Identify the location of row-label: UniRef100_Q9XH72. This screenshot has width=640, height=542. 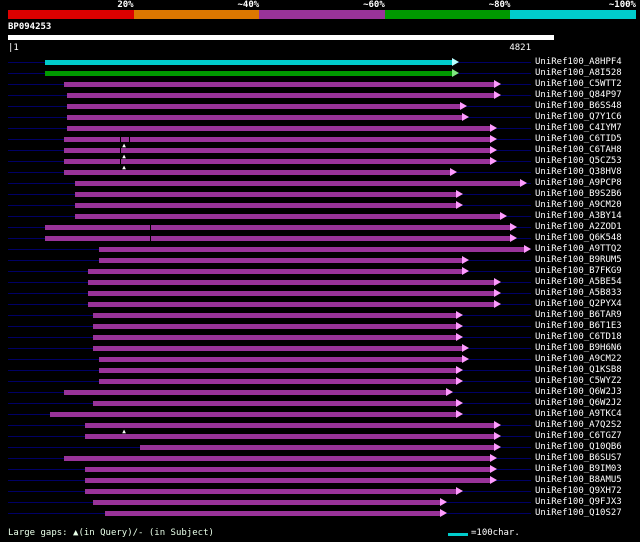
(578, 491).